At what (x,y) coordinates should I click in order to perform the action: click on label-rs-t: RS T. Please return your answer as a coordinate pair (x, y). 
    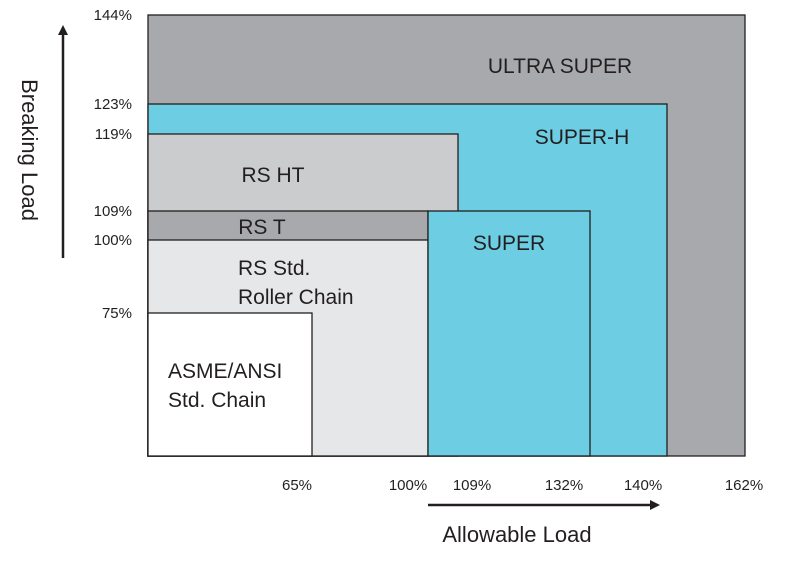
    Looking at the image, I should click on (262, 227).